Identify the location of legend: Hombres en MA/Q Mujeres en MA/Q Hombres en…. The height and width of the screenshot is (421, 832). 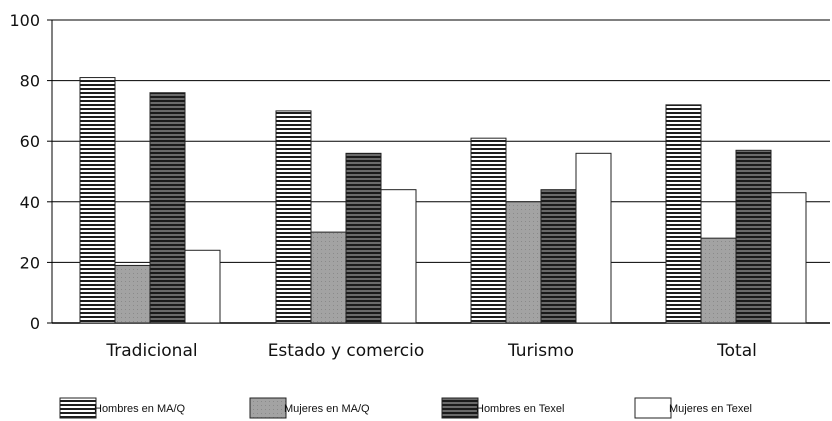
(406, 408).